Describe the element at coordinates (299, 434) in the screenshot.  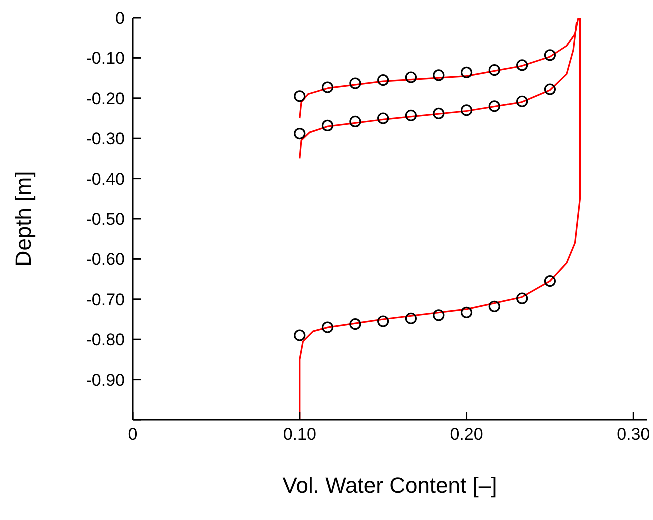
I see `x-tick-label: 0.10` at that location.